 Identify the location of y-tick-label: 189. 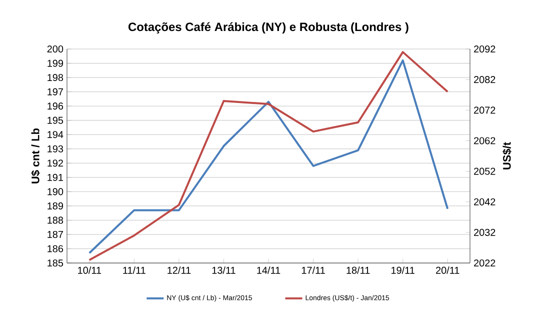
(56, 206).